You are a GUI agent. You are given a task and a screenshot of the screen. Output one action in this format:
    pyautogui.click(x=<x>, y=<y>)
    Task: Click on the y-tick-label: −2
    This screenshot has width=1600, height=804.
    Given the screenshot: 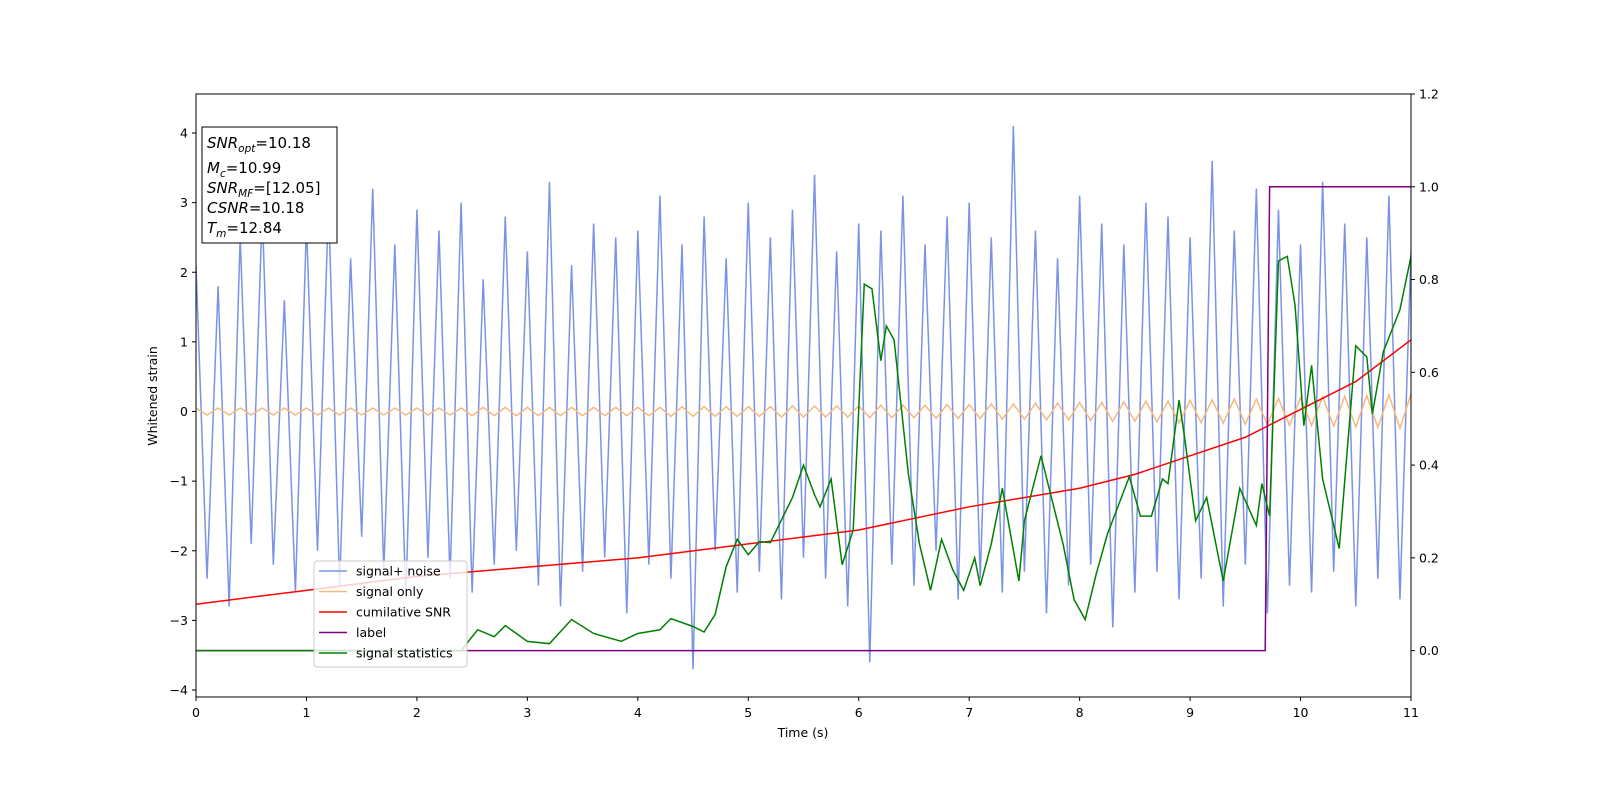 What is the action you would take?
    pyautogui.click(x=179, y=550)
    